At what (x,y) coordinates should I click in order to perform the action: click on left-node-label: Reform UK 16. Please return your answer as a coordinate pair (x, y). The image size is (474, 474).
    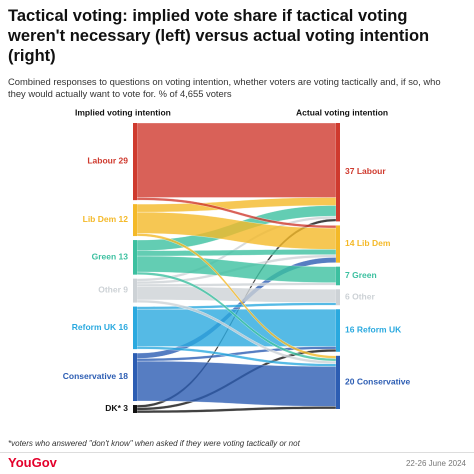
    Looking at the image, I should click on (100, 327).